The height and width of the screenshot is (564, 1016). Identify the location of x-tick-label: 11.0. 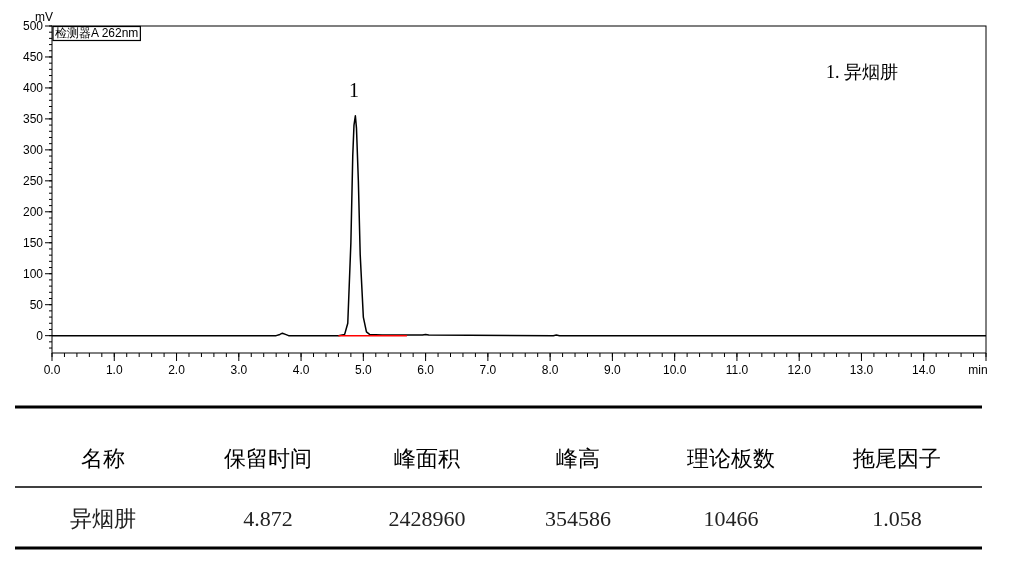
(737, 370).